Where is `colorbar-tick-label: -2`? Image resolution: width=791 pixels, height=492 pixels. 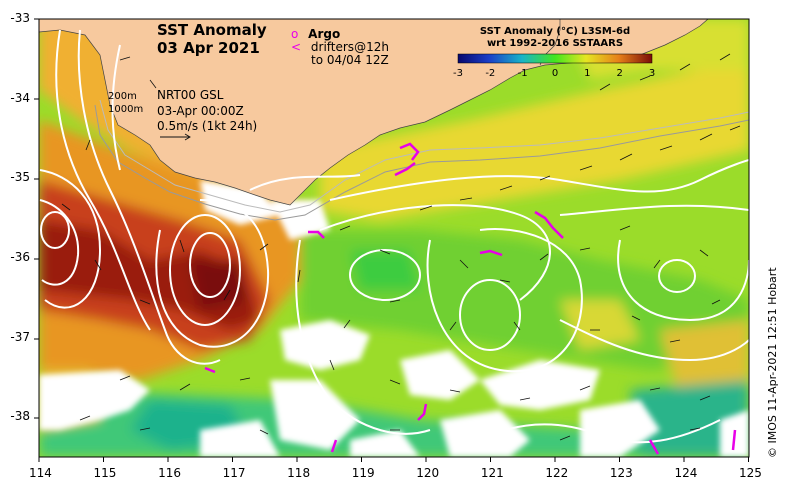 colorbar-tick-label: -2 is located at coordinates (490, 73).